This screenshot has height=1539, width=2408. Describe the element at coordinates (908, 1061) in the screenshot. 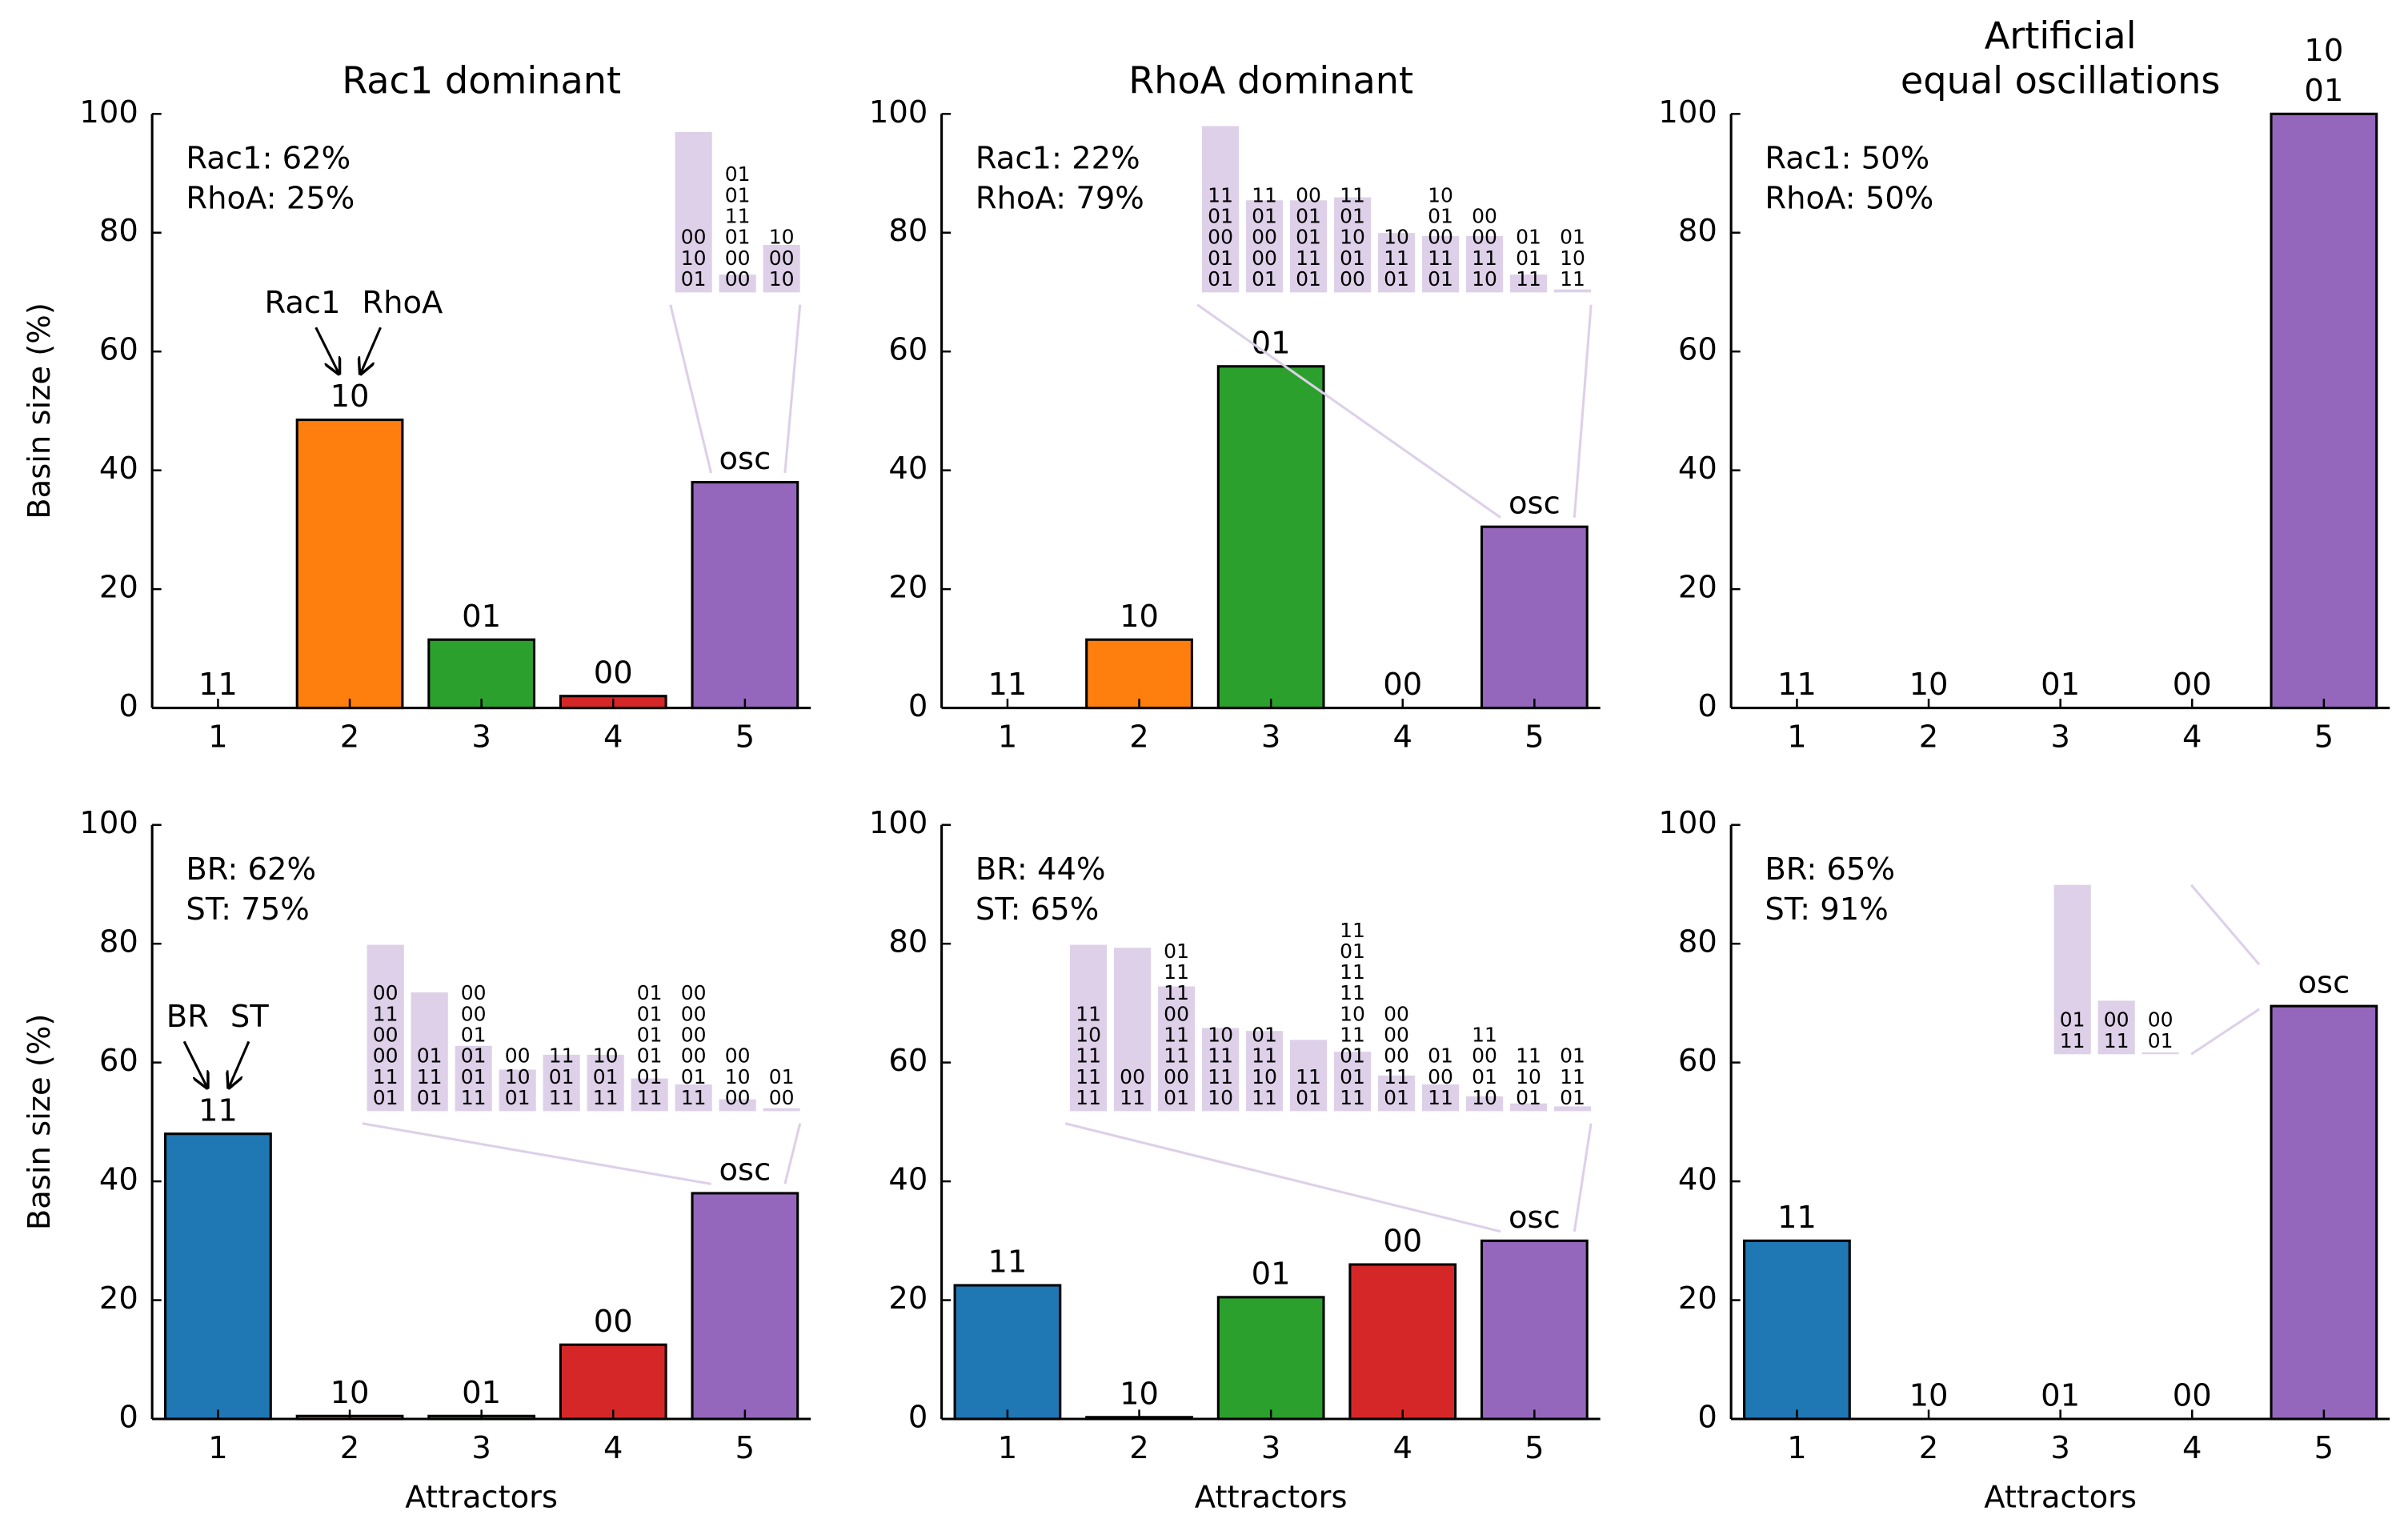

I see `y-tick-label: 60` at that location.